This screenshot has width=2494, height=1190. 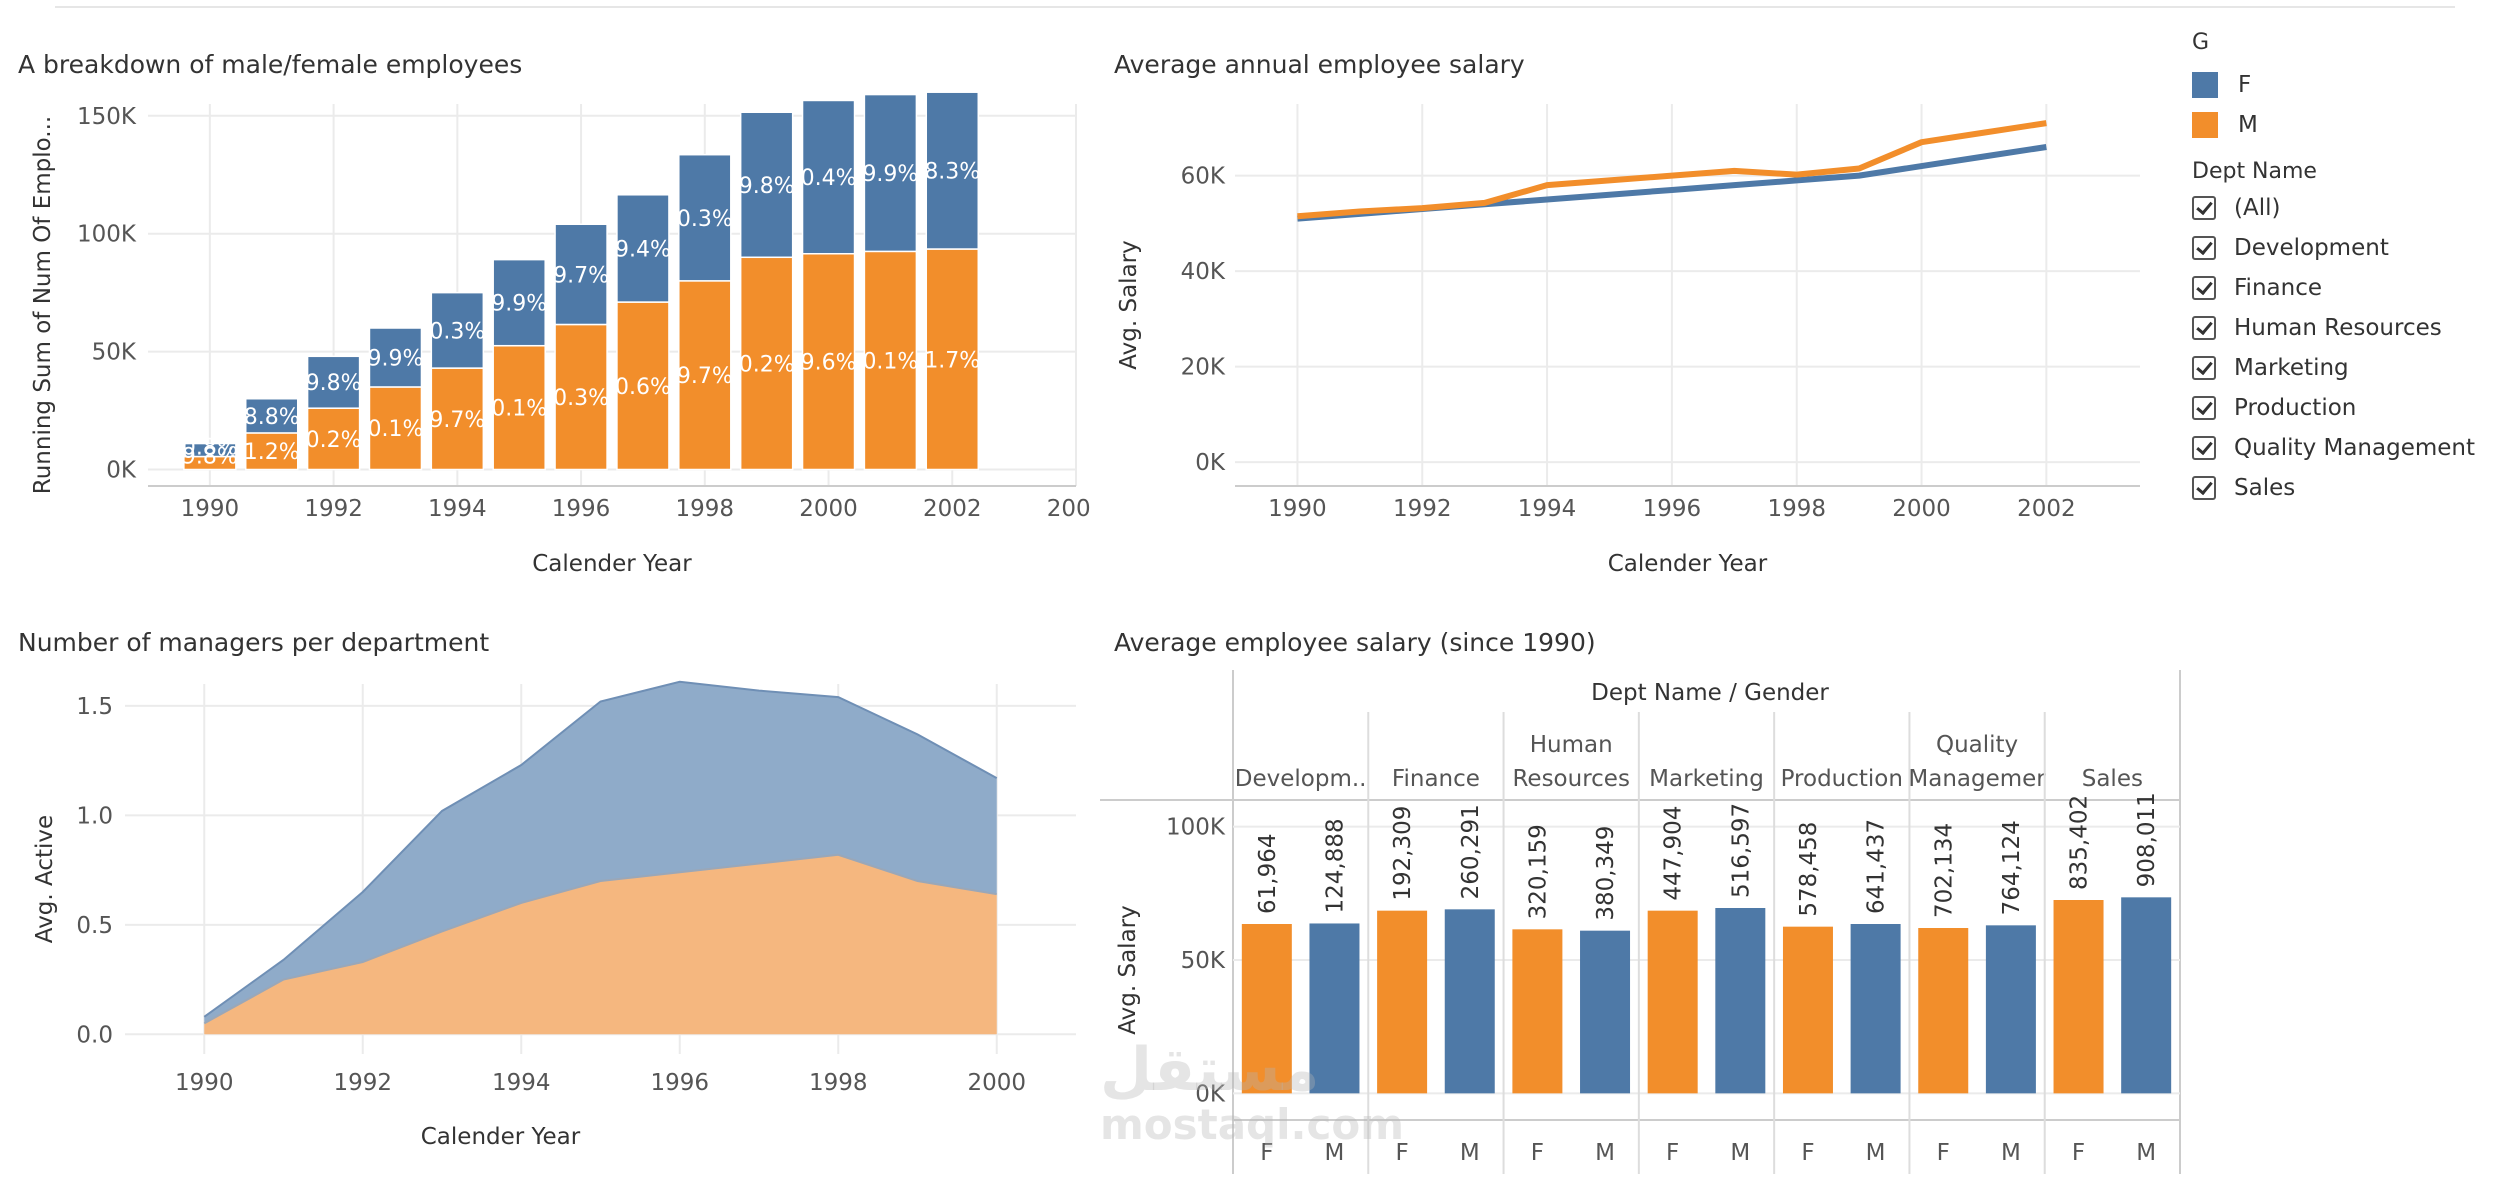 I want to click on dept-header-label: Sales, so click(x=2112, y=779).